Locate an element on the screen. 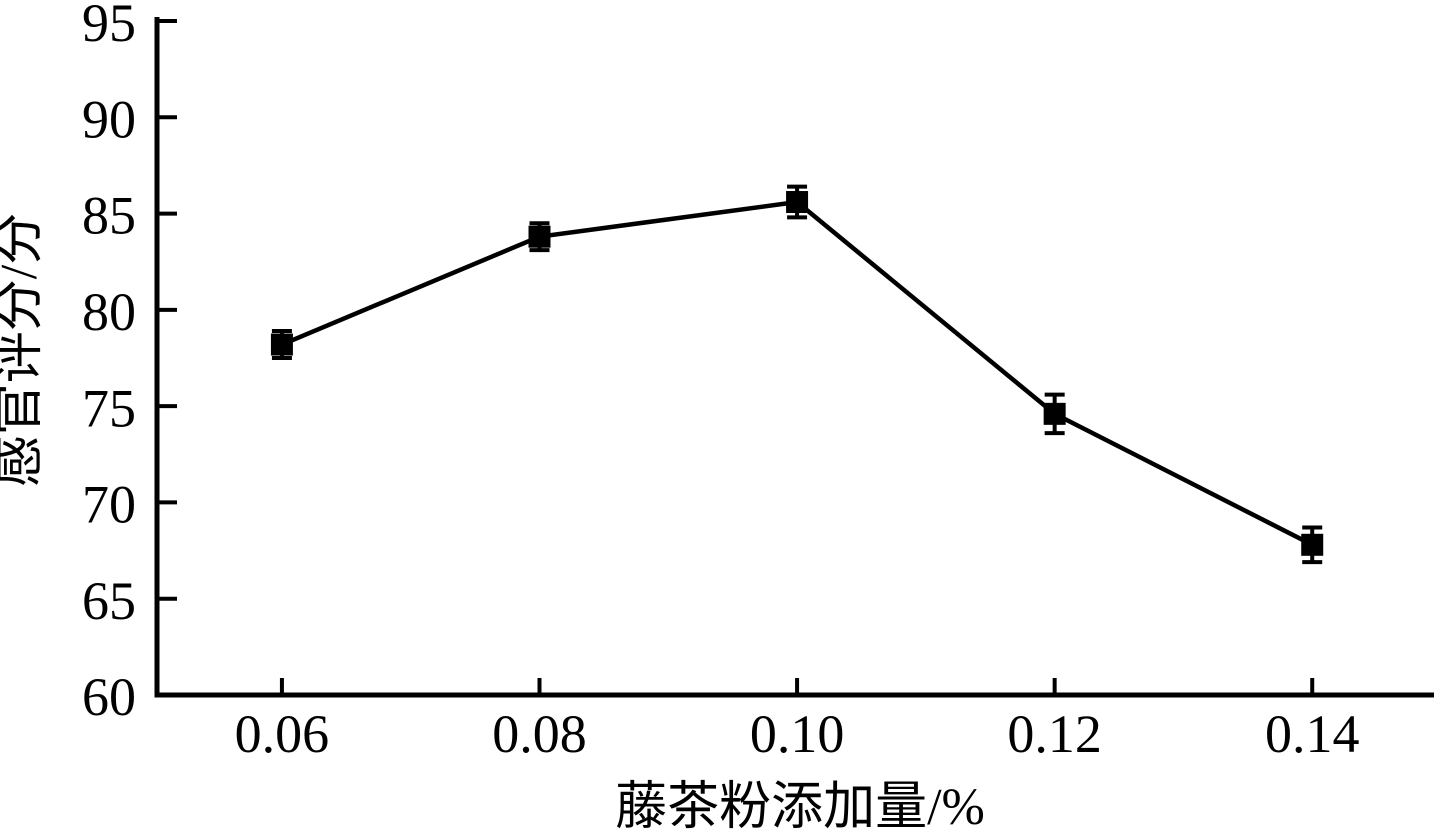 The image size is (1439, 837). x-tick-label: 0.12 is located at coordinates (1054, 734).